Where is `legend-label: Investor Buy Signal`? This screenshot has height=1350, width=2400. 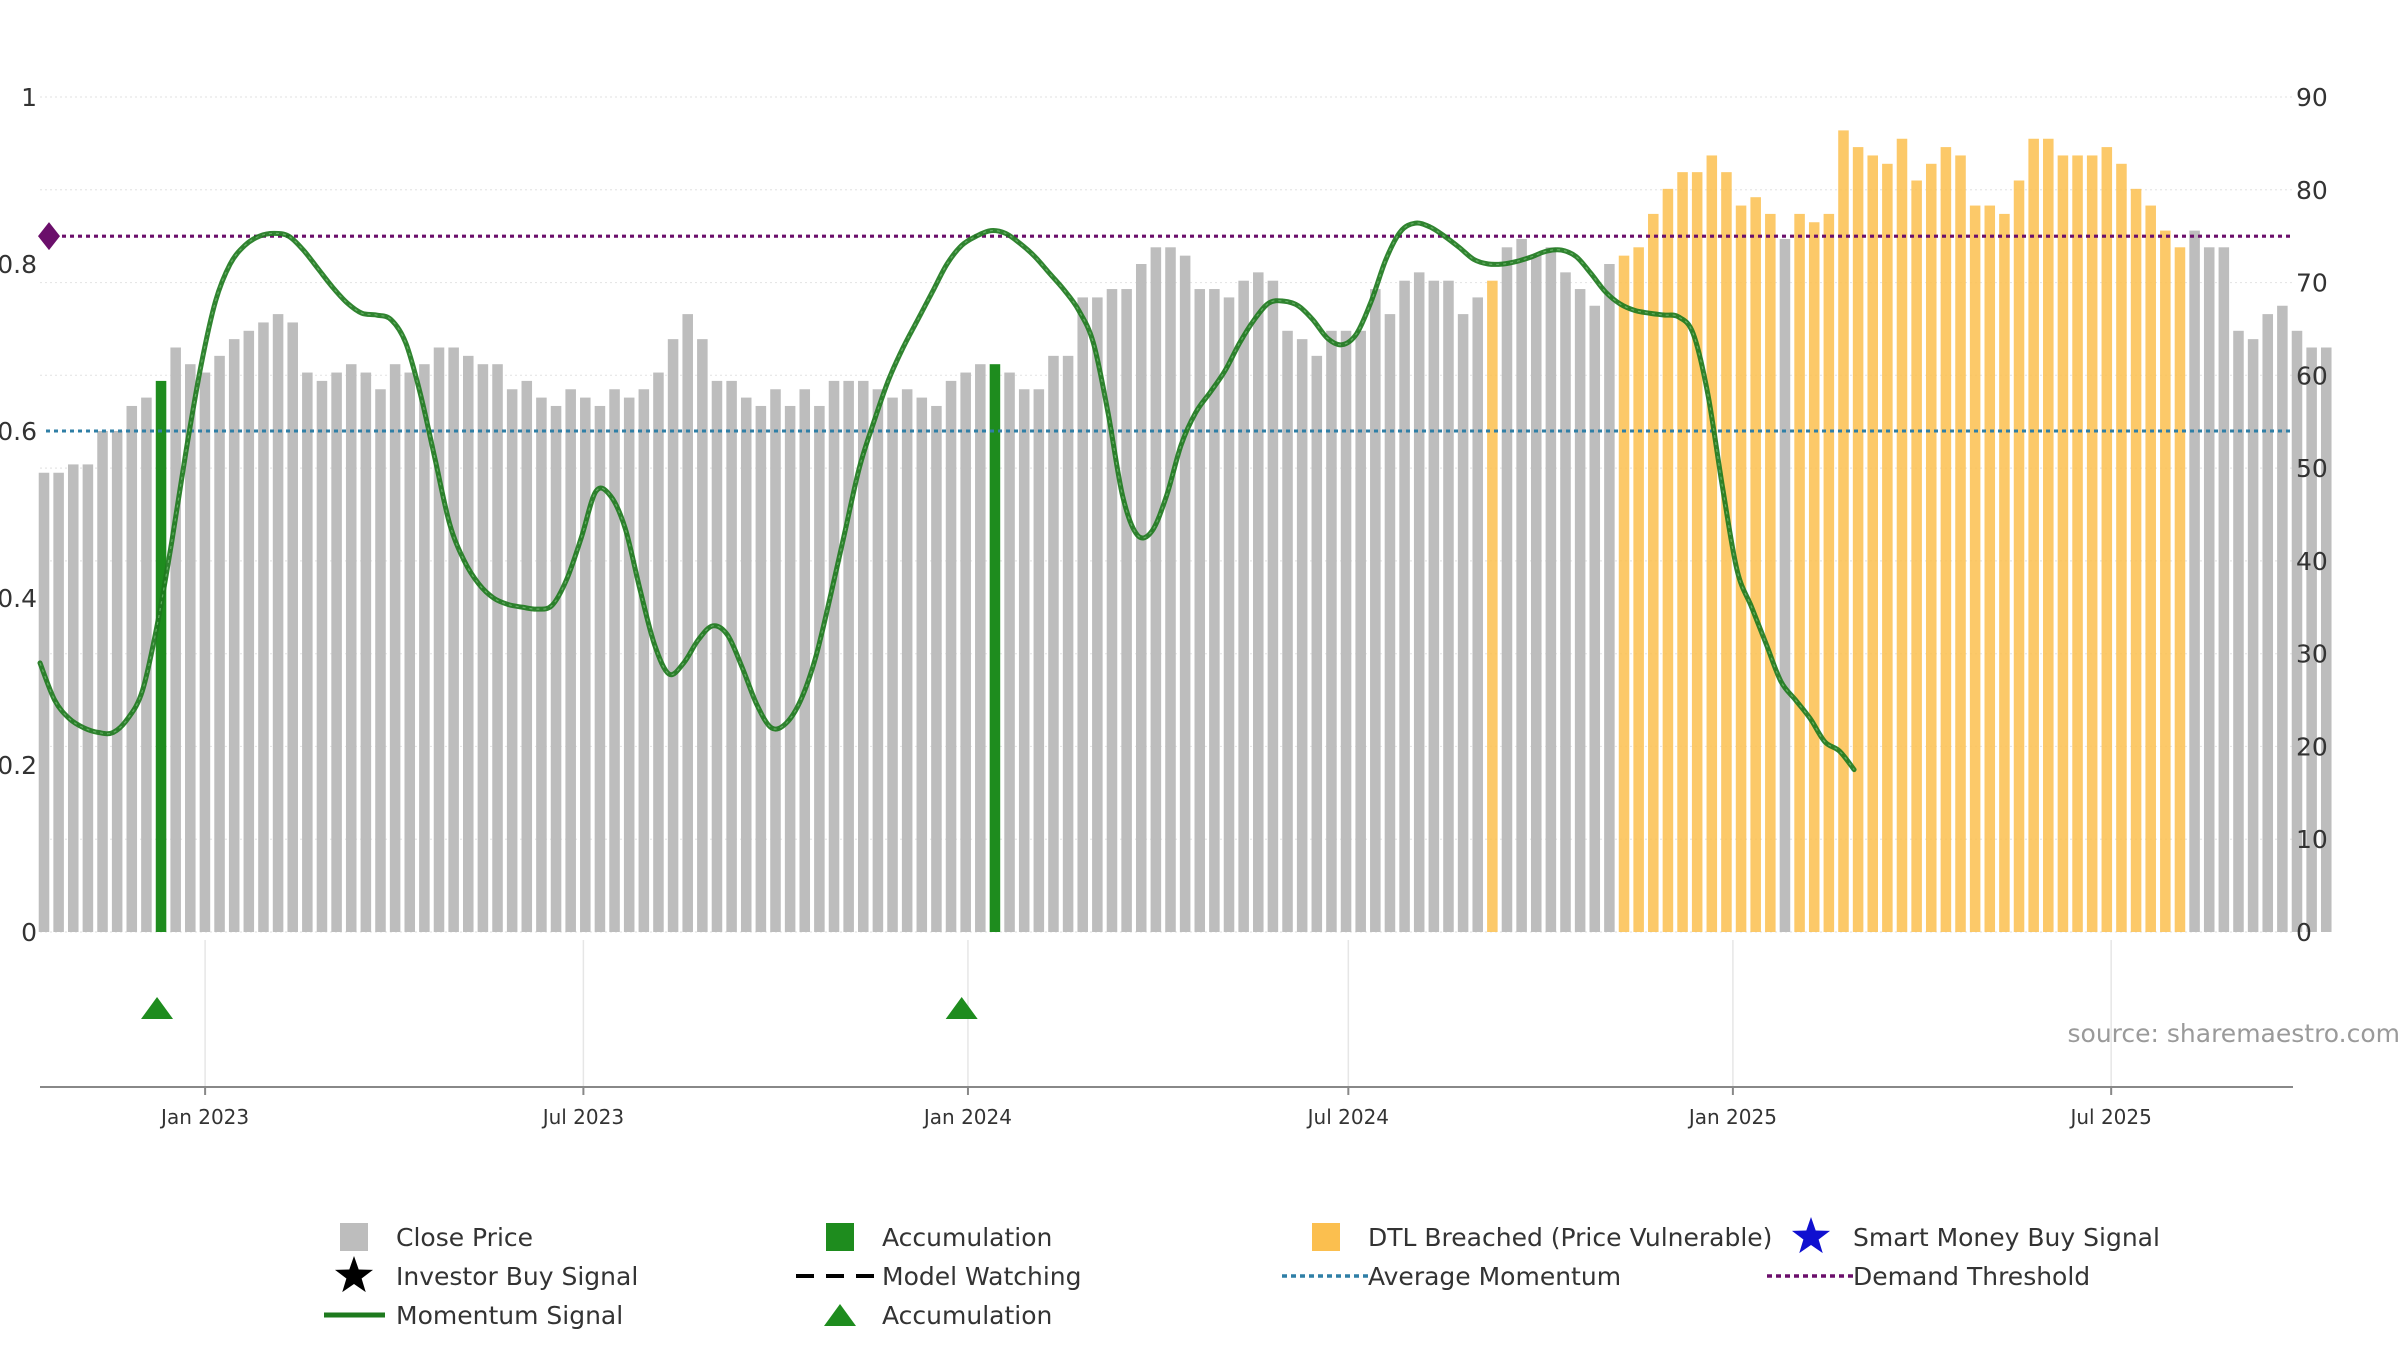
legend-label: Investor Buy Signal is located at coordinates (517, 1276).